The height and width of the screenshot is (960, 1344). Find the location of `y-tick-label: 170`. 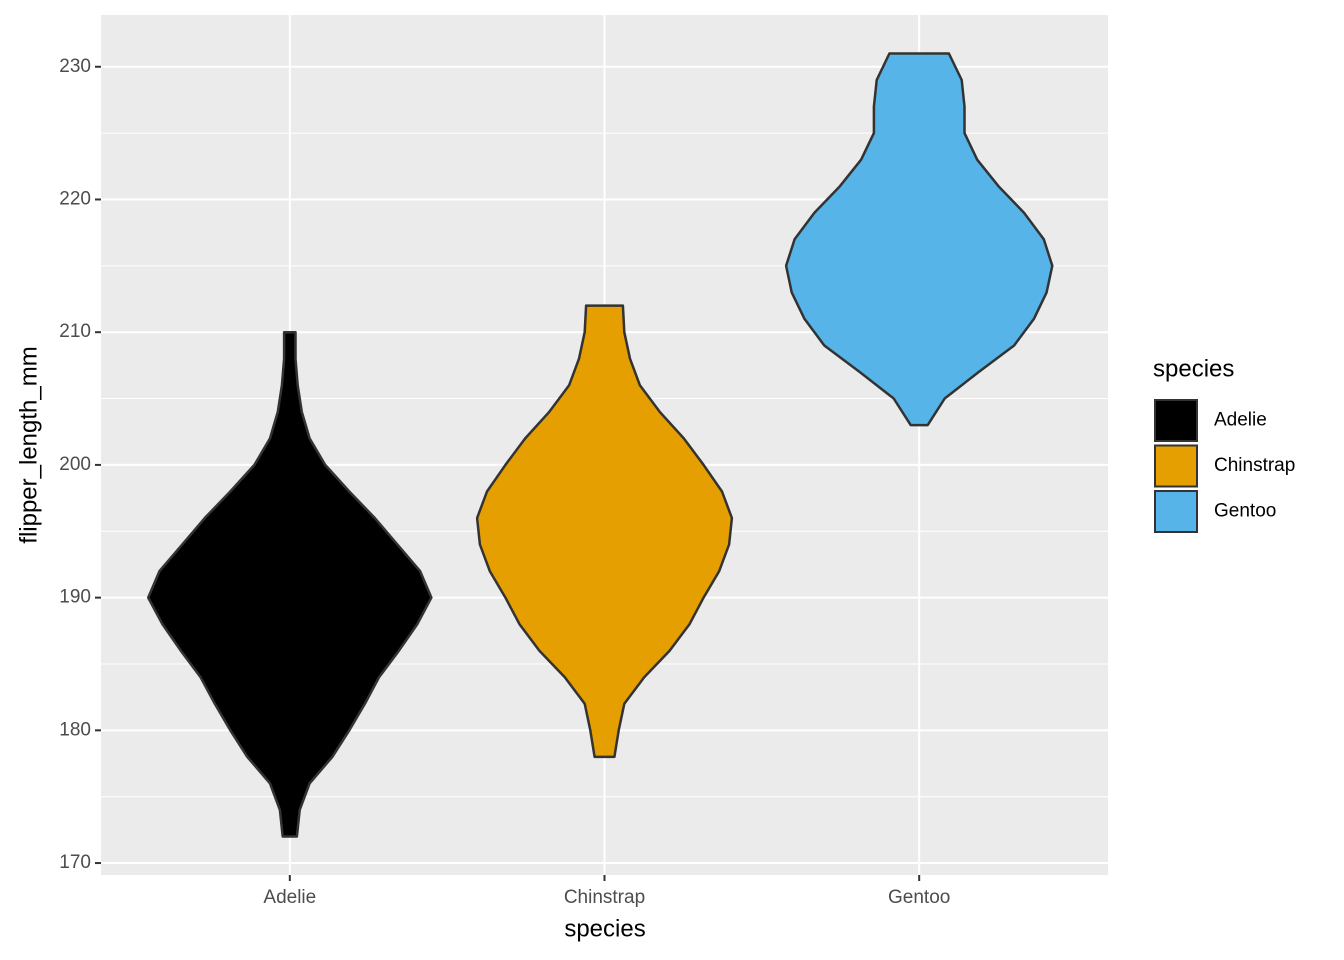

y-tick-label: 170 is located at coordinates (75, 862).